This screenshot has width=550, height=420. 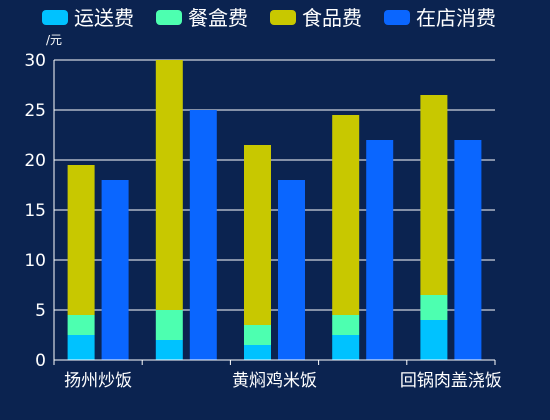 I want to click on bar-segment-食品费-1, so click(x=169, y=185).